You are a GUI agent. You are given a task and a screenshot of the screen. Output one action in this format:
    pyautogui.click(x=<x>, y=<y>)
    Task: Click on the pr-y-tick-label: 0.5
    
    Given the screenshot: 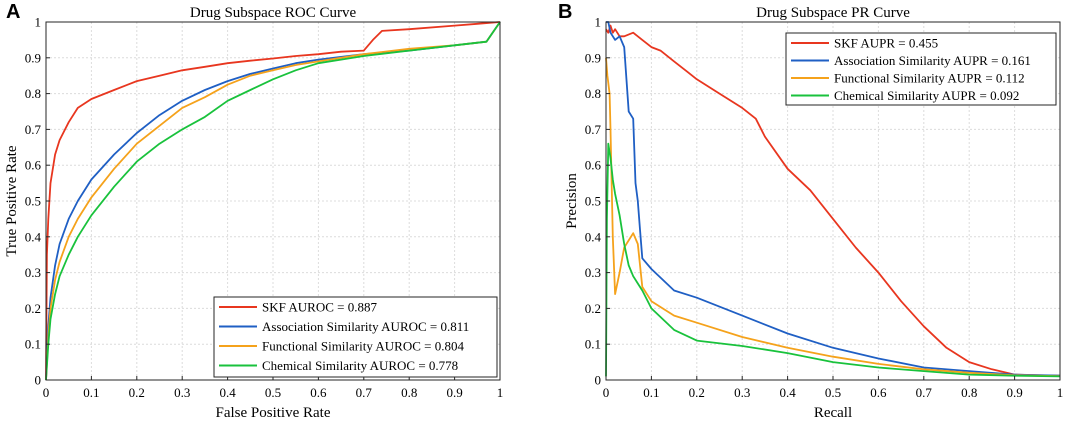 What is the action you would take?
    pyautogui.click(x=593, y=201)
    